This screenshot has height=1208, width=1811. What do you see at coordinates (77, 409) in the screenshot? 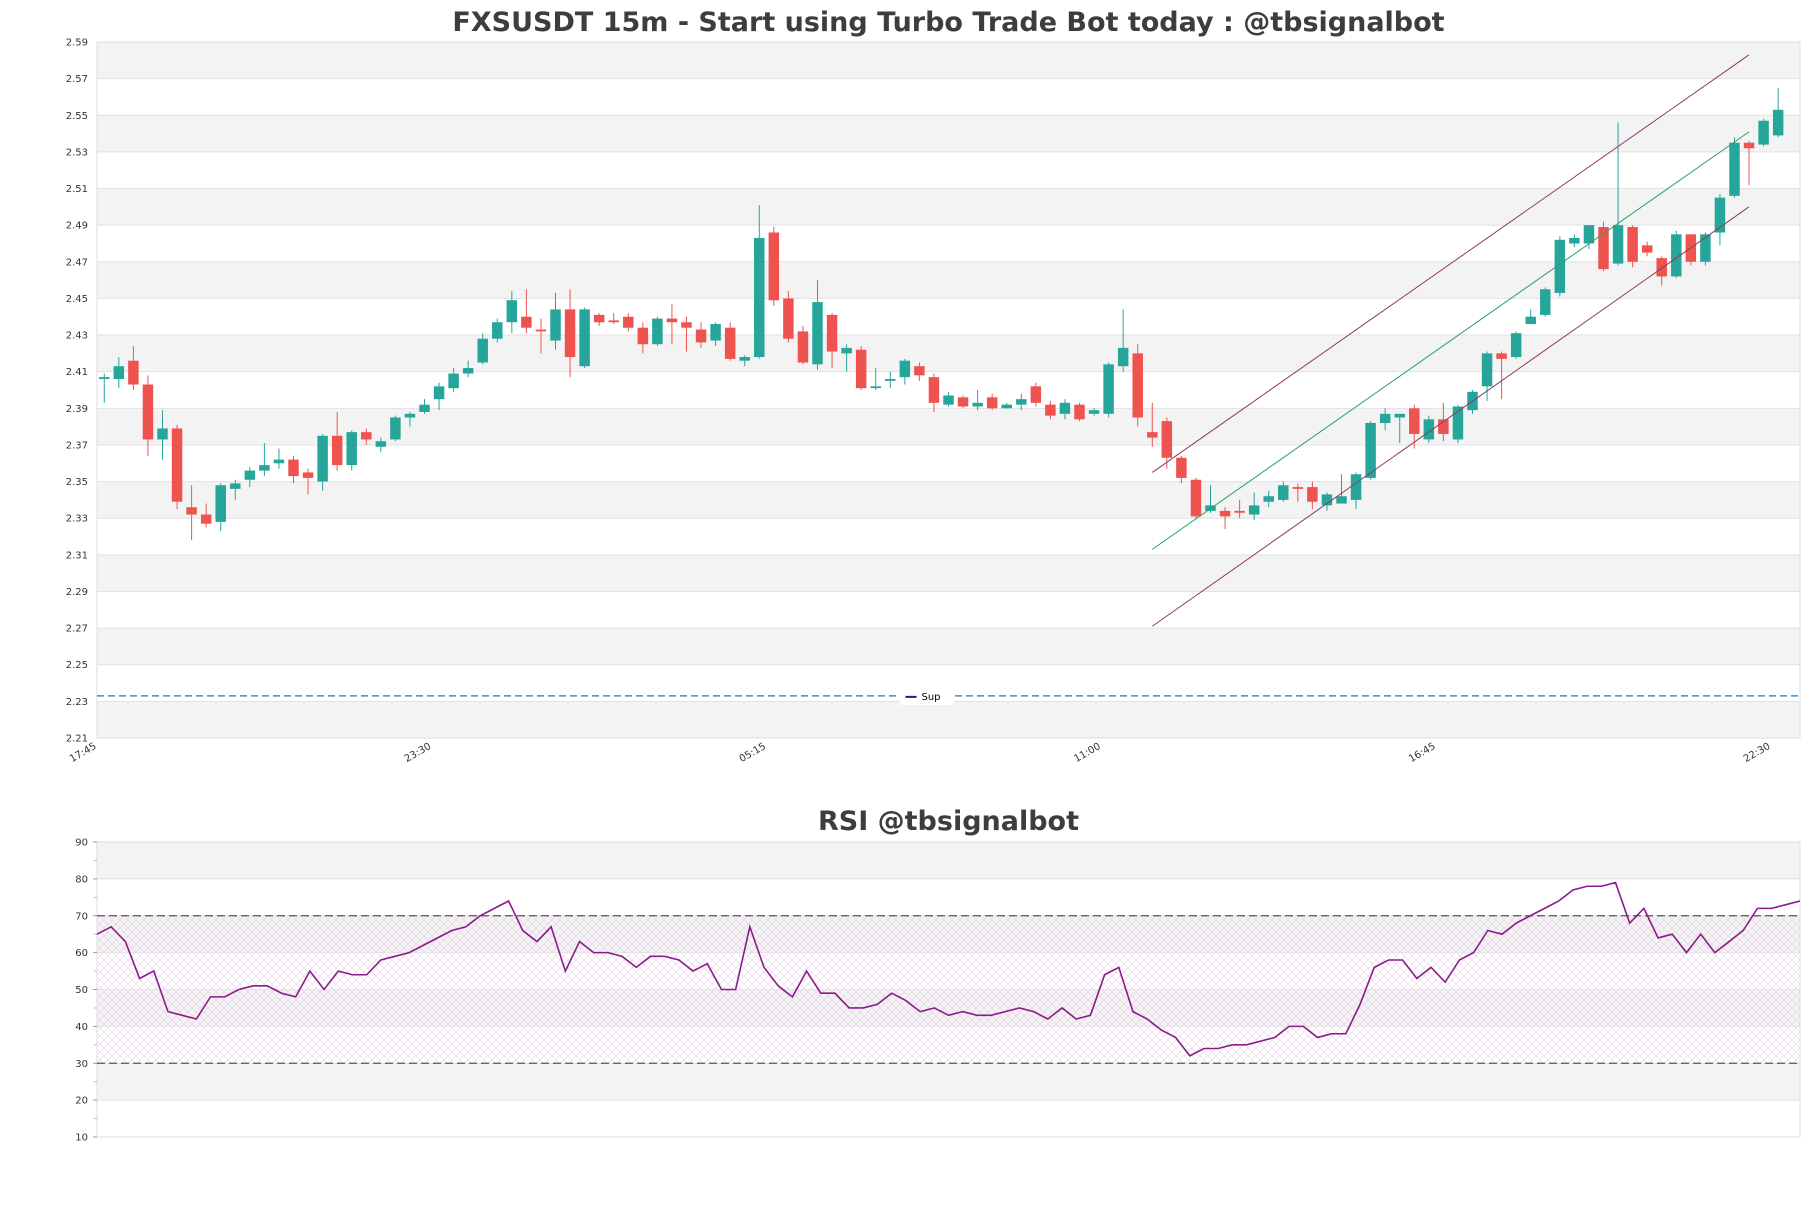
I see `price-y-tick-label: 2.39` at bounding box center [77, 409].